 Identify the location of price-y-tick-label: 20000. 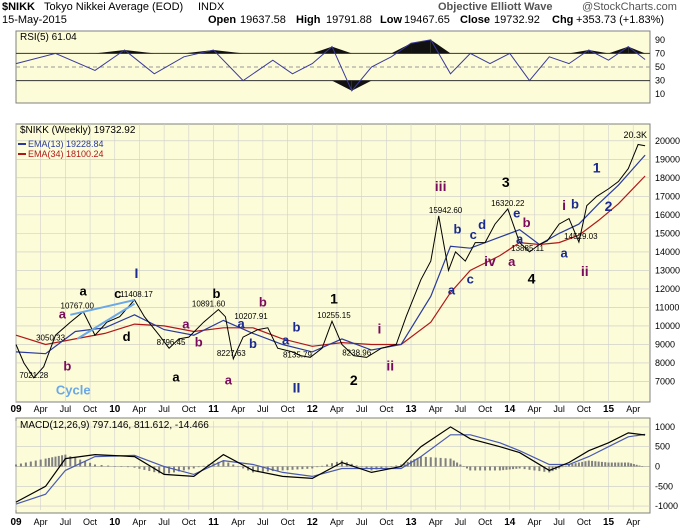
(667, 141).